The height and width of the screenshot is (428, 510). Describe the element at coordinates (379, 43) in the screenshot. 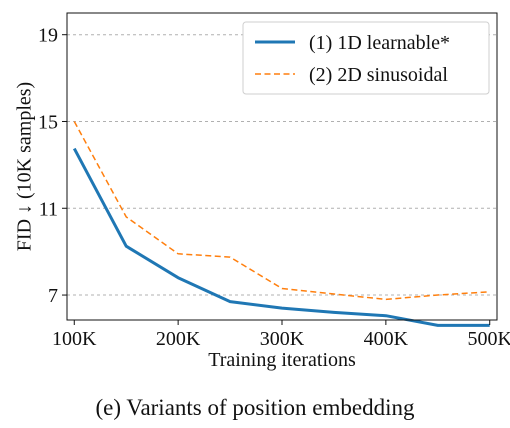

I see `legend-label-1: (1) 1D learnable*` at that location.